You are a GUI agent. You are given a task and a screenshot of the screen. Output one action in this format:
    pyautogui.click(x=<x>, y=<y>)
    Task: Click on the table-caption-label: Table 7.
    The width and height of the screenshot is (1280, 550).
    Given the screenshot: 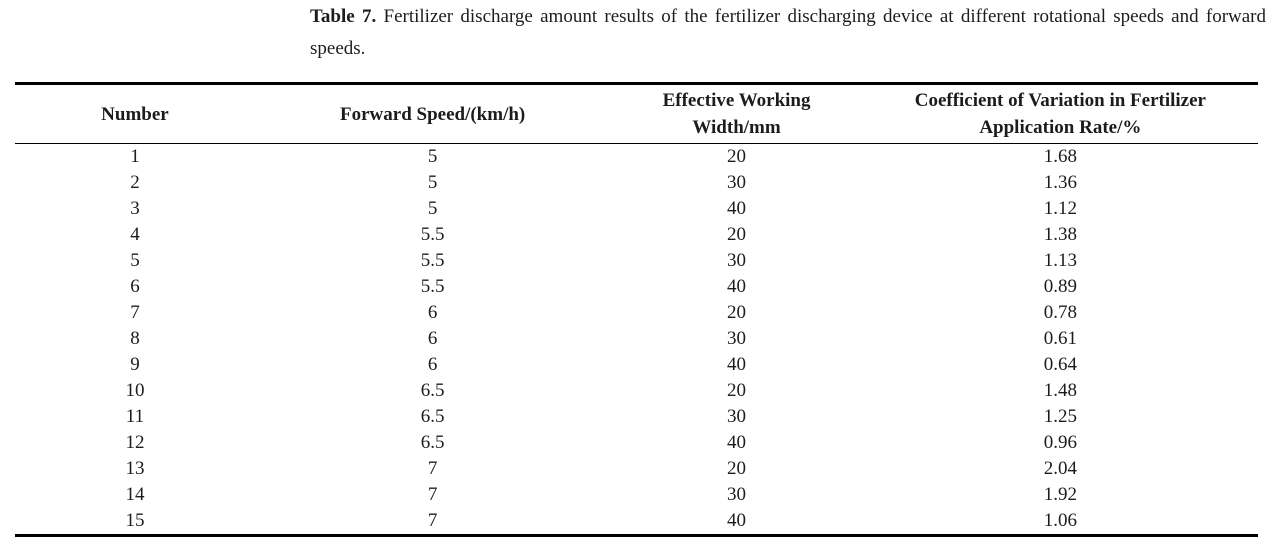 What is the action you would take?
    pyautogui.click(x=343, y=16)
    